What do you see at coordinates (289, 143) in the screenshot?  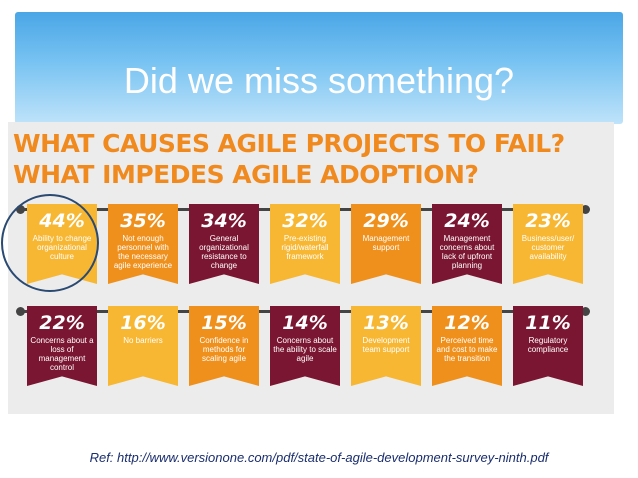 I see `chart-title-line-1: WHAT CAUSES AGILE PROJECTS TO FAIL?` at bounding box center [289, 143].